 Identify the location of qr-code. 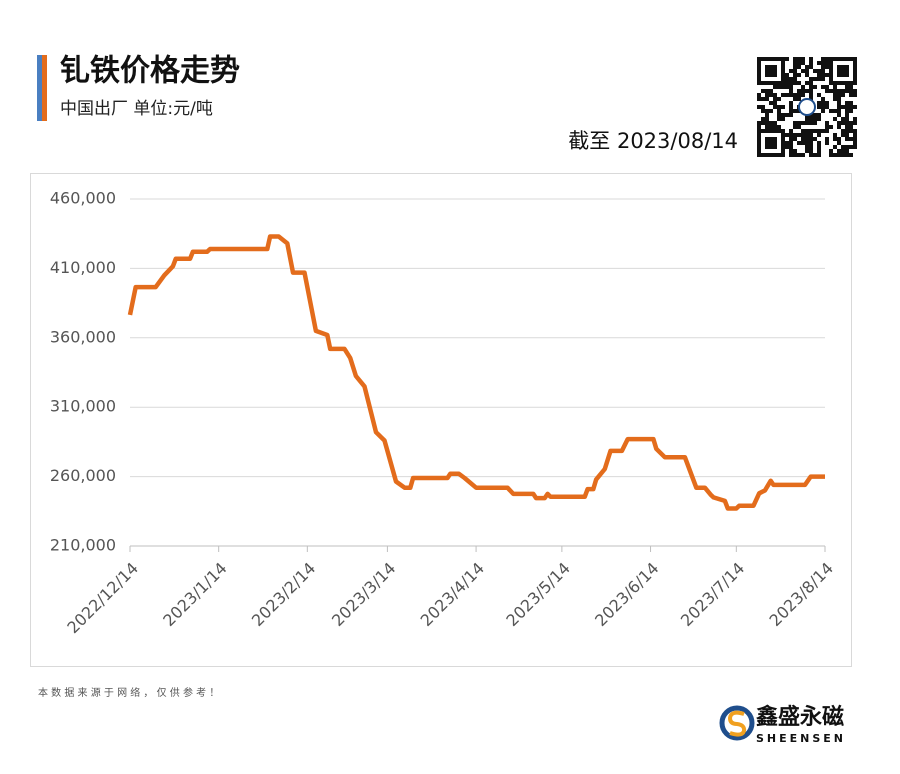
(807, 107).